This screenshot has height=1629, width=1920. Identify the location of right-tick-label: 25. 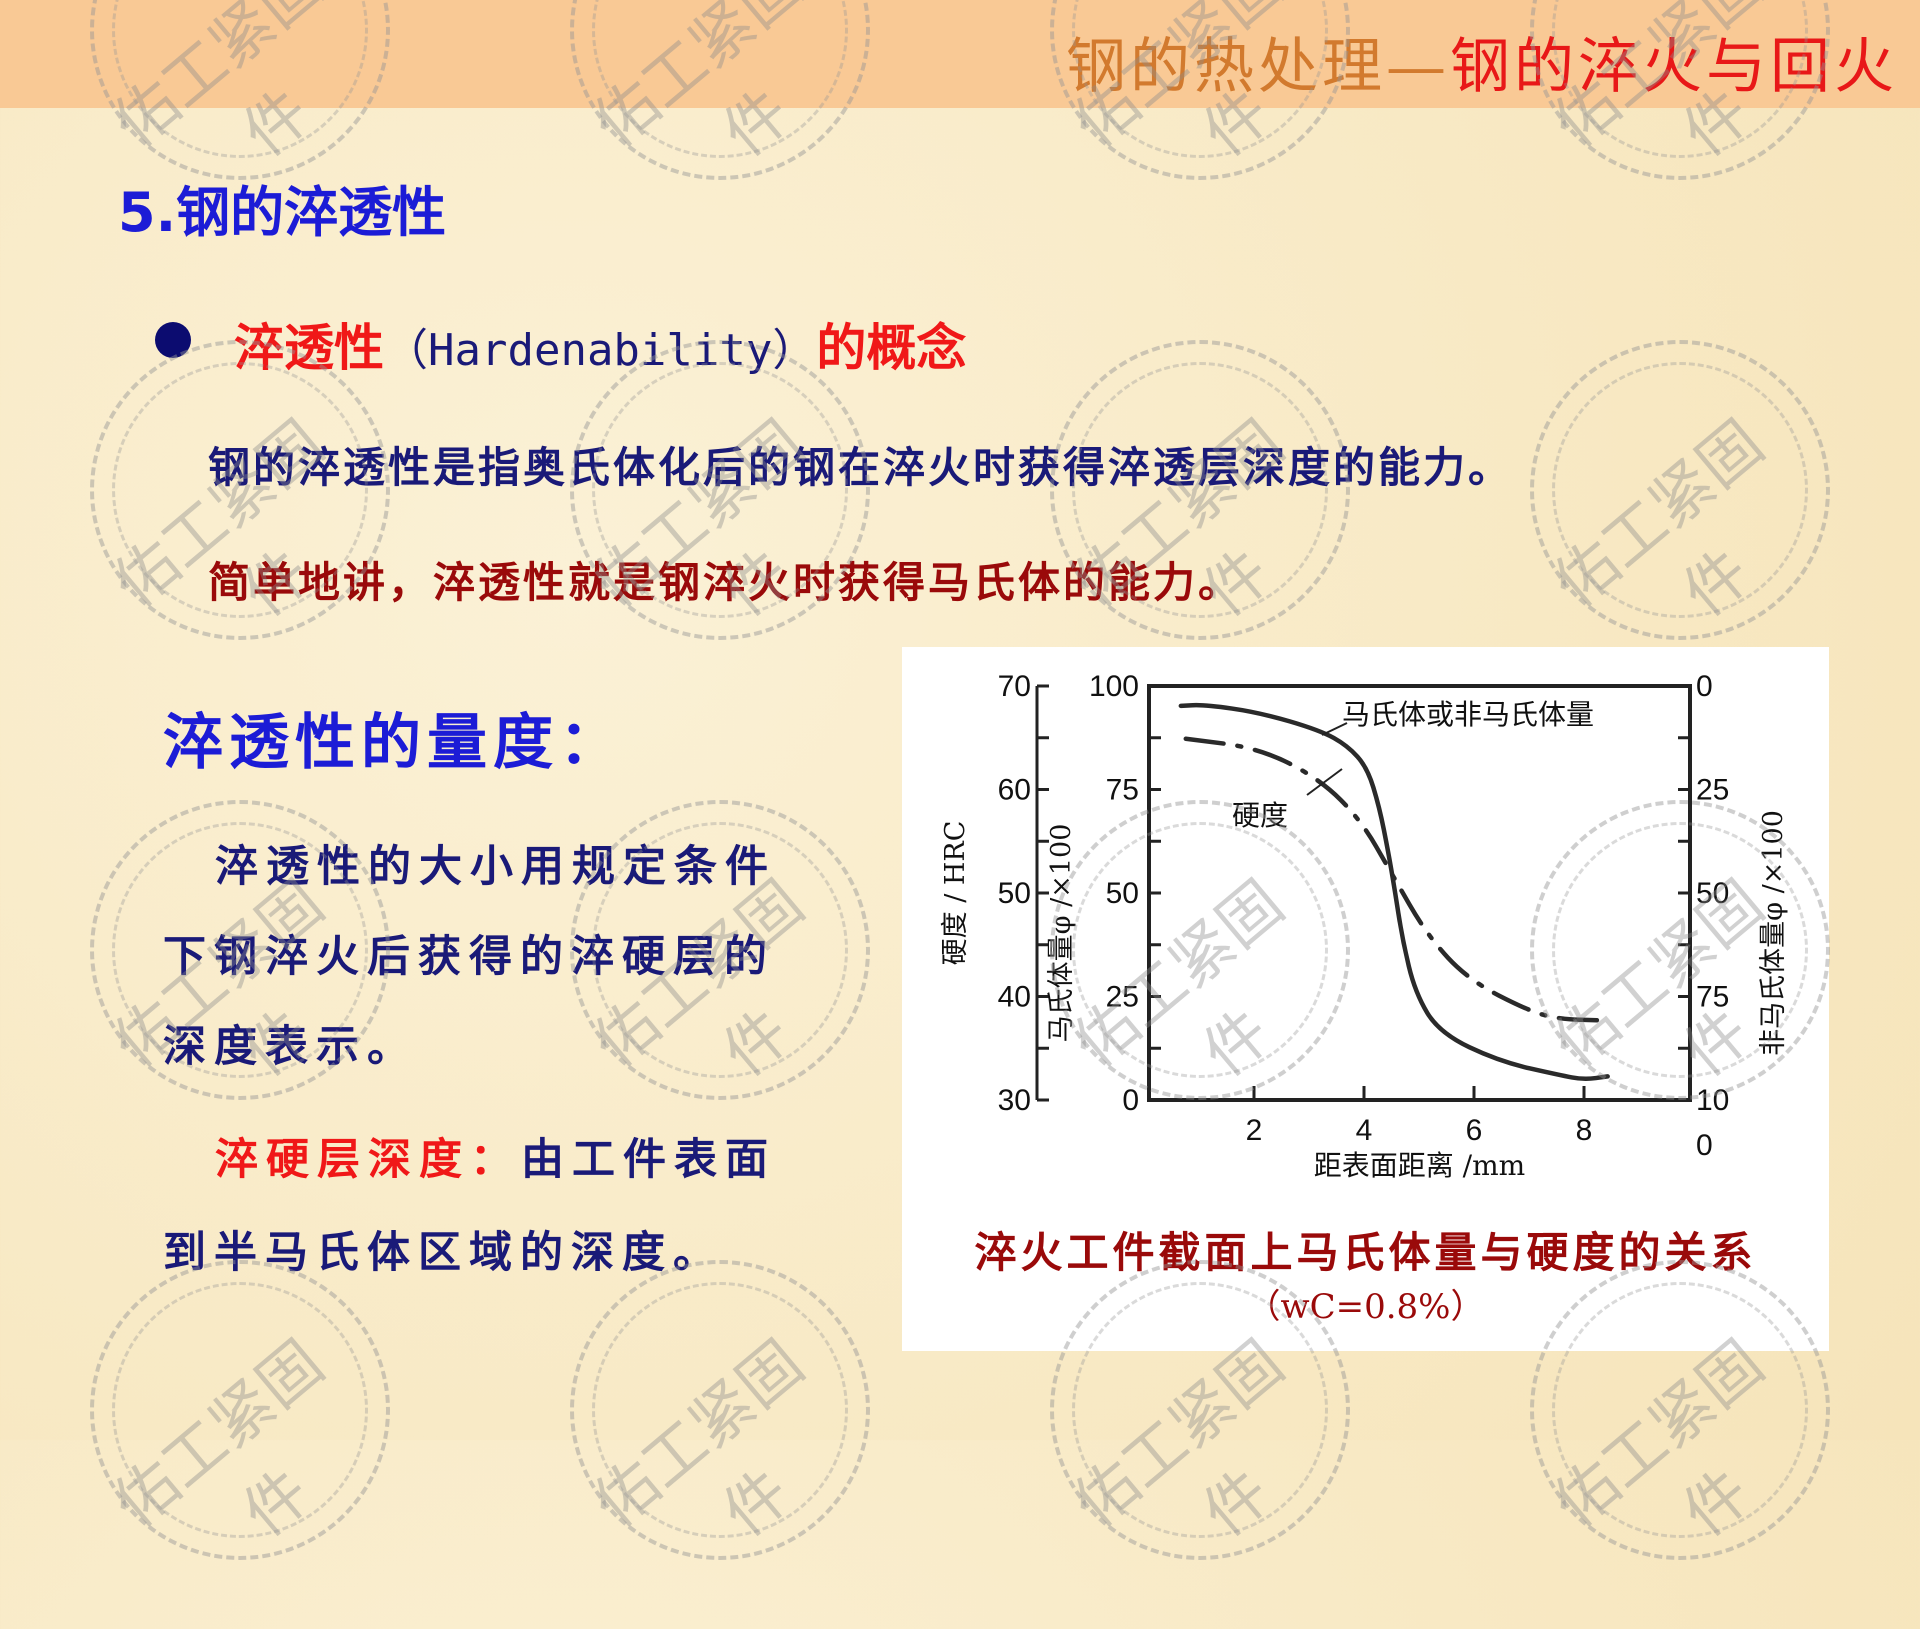
(1712, 790).